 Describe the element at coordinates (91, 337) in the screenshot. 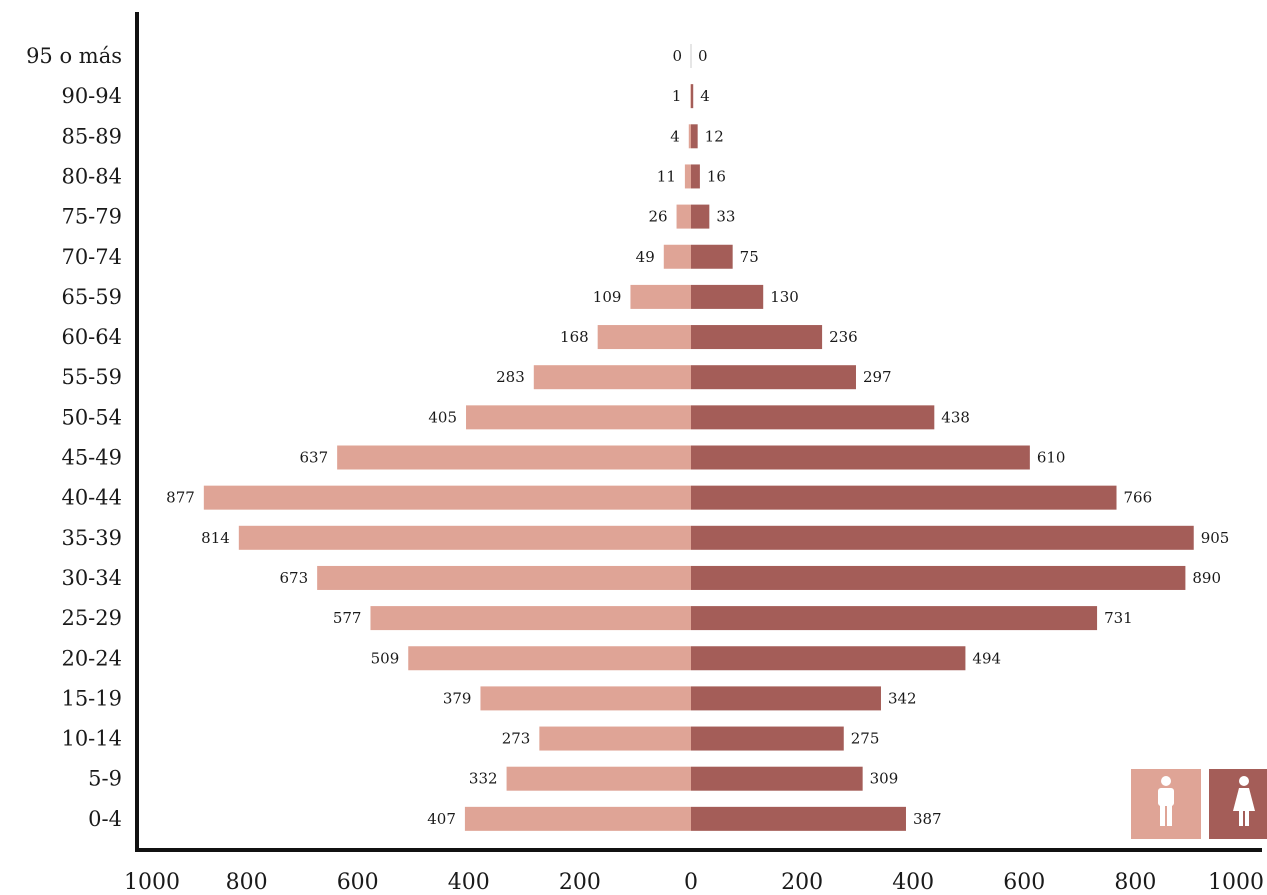

I see `age-group-label: 60-64` at that location.